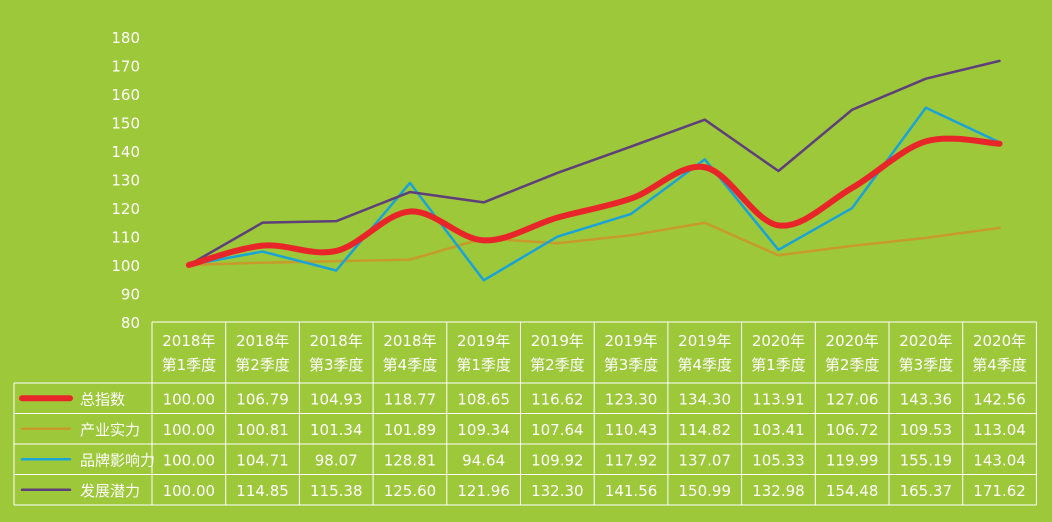 Image resolution: width=1052 pixels, height=522 pixels. What do you see at coordinates (705, 399) in the screenshot?
I see `table-cell: 134.30` at bounding box center [705, 399].